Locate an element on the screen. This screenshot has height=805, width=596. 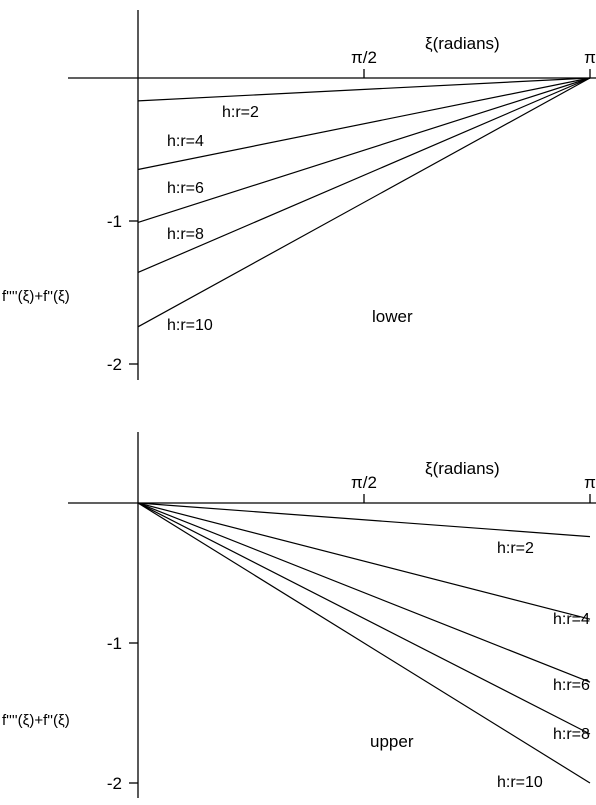
panel-annotation: lower is located at coordinates (392, 316).